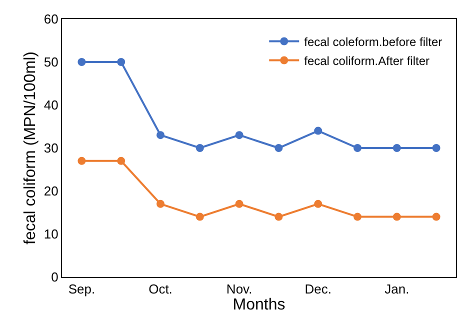 The width and height of the screenshot is (474, 322). I want to click on x-tick-label: Nov., so click(239, 289).